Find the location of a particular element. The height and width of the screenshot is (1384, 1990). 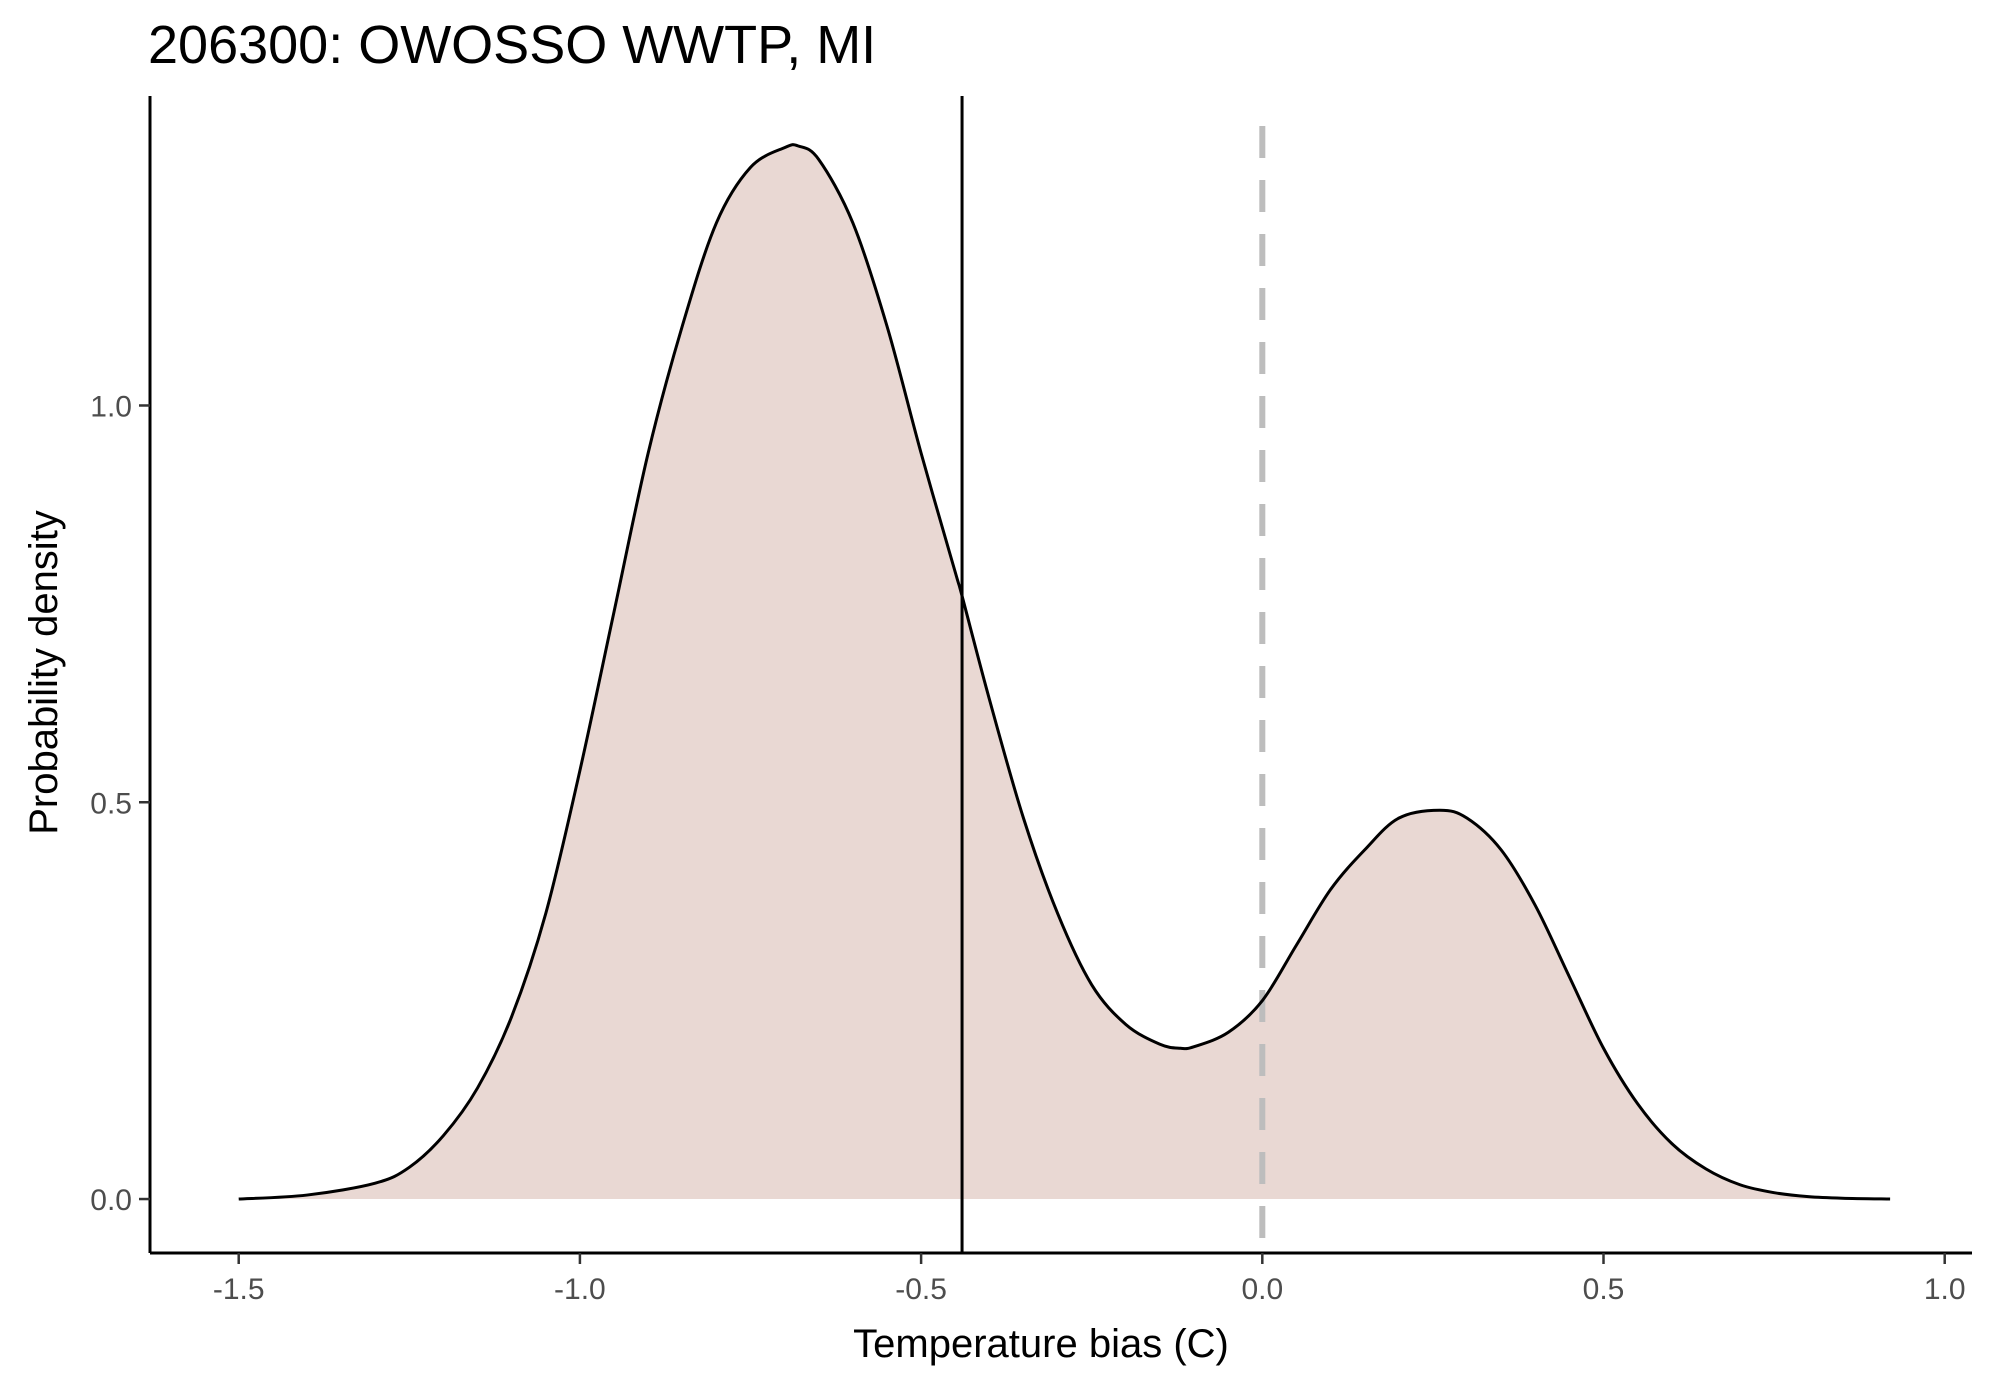

x-tick-label: -1.5 is located at coordinates (239, 1289).